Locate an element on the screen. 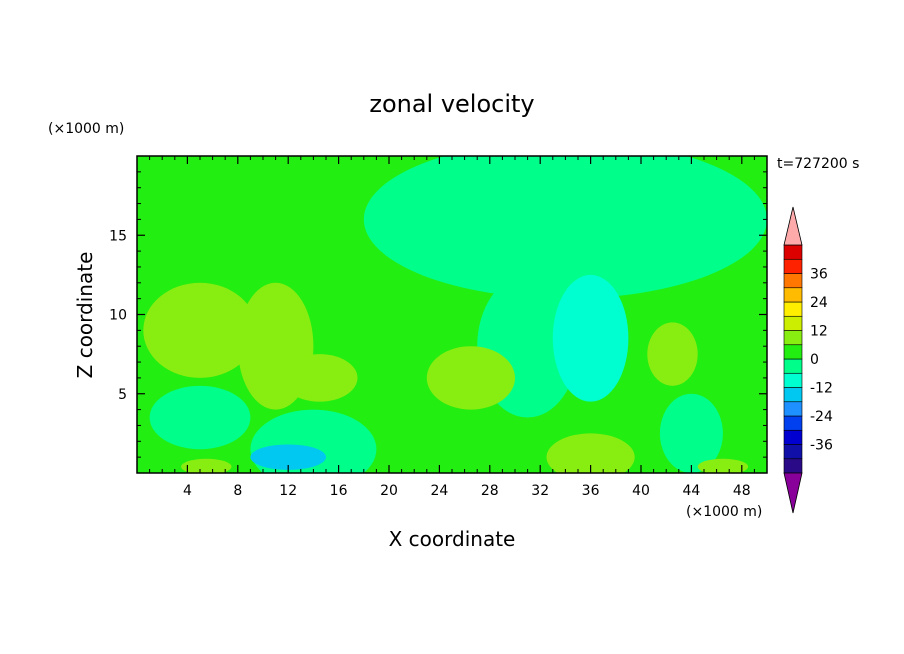  colorbar: -36 -24 -12 0 12 24 36 is located at coordinates (808, 360).